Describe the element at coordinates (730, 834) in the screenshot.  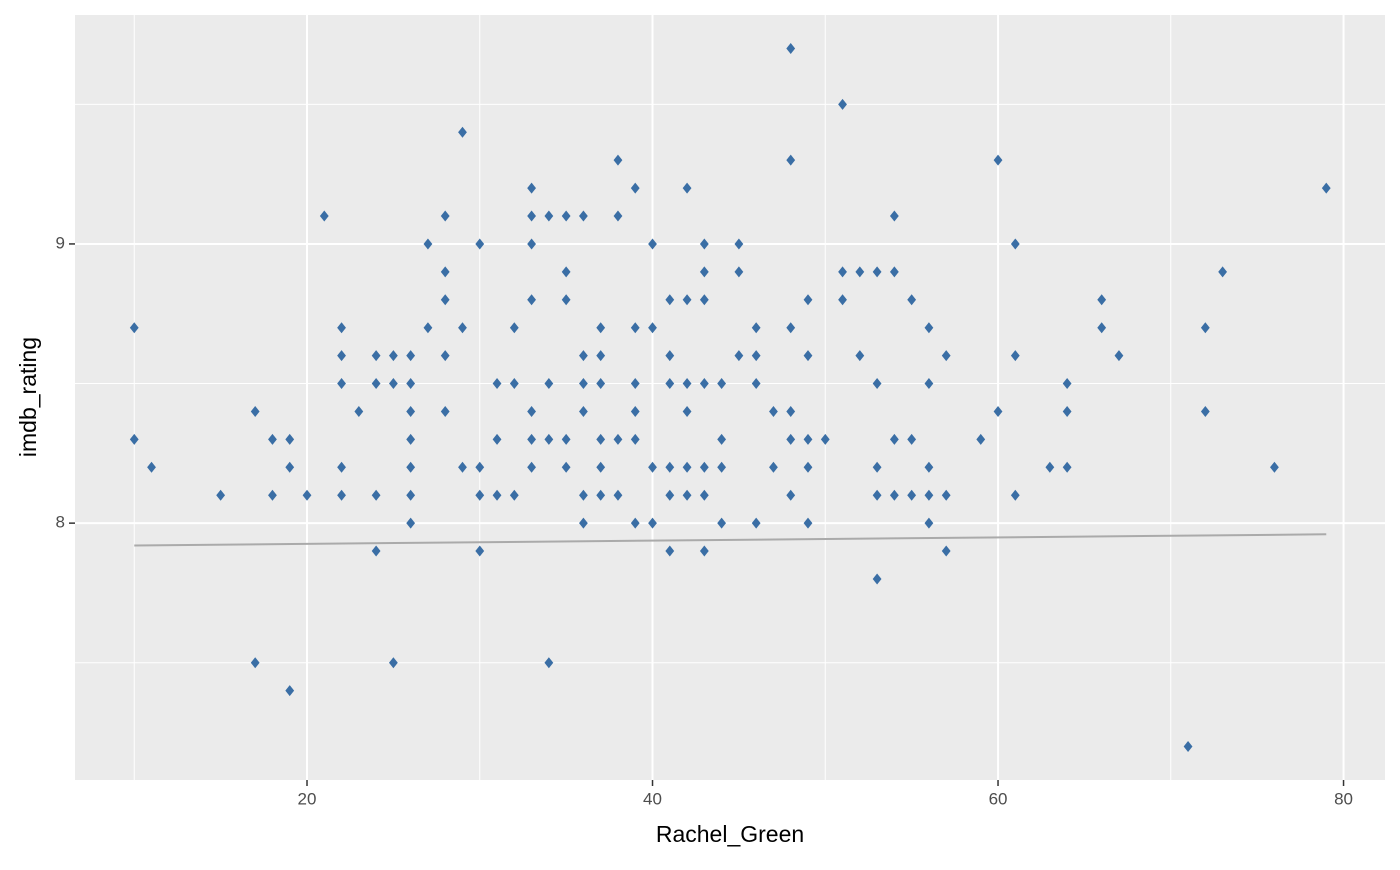
I see `x-axis-title: Rachel_Green` at that location.